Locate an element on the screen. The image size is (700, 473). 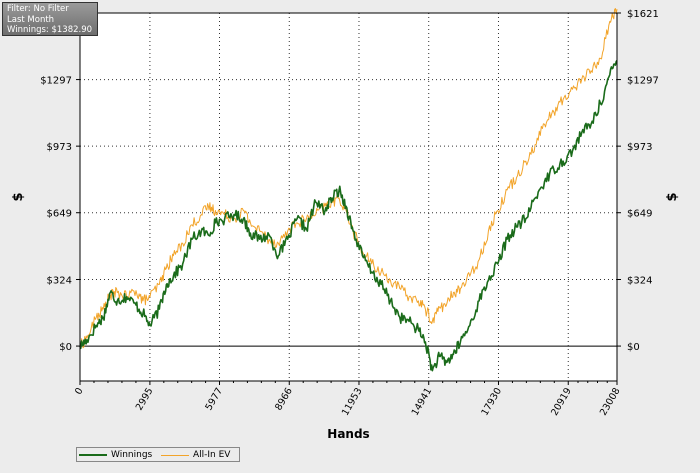
y-tick-label-left: $973 is located at coordinates (59, 147).